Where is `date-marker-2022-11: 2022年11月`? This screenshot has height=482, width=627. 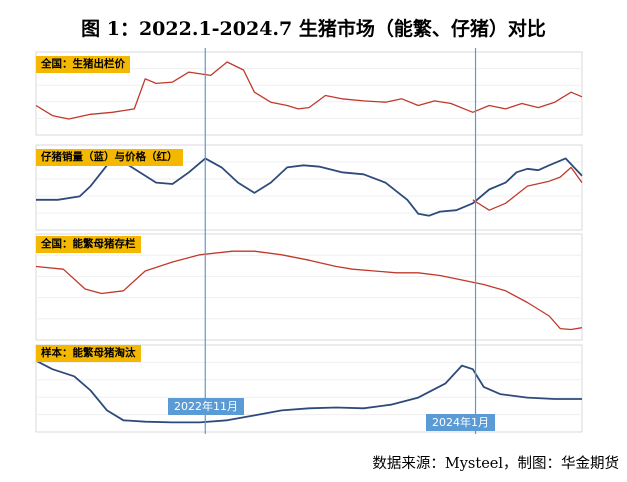
date-marker-2022-11: 2022年11月 is located at coordinates (206, 406).